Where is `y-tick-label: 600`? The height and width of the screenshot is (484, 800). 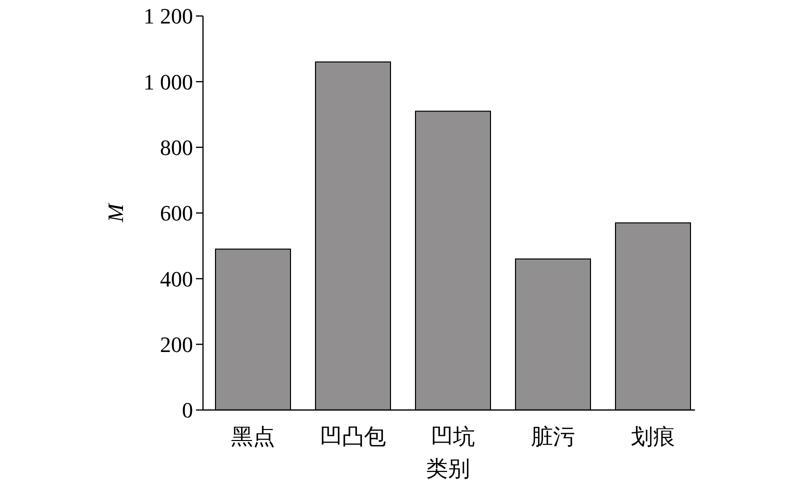
y-tick-label: 600 is located at coordinates (176, 213).